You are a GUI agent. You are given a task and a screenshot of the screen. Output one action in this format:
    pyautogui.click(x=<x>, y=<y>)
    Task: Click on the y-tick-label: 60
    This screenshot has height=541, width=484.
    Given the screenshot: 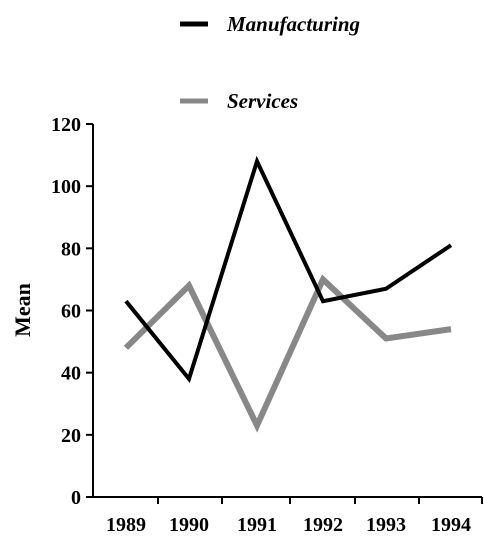 What is the action you would take?
    pyautogui.click(x=71, y=312)
    